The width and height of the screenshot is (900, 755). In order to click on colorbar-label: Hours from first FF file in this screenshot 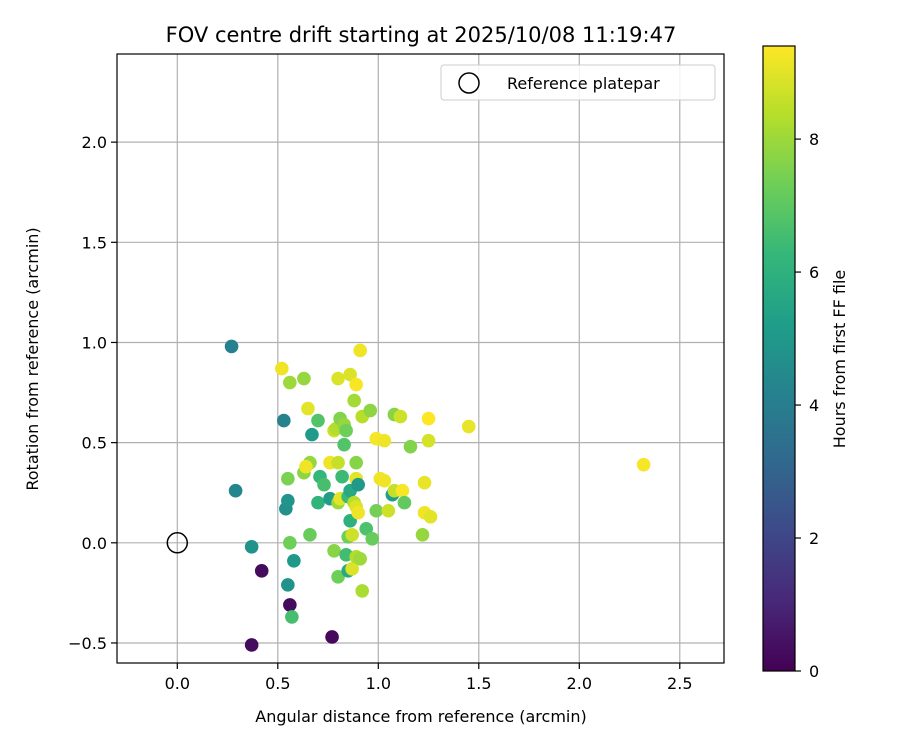, I will do `click(839, 359)`.